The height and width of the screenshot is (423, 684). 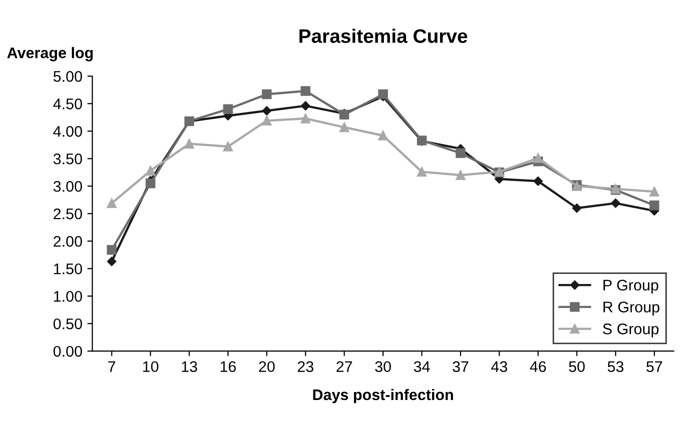 I want to click on y-tick-label: 4.00, so click(x=67, y=131).